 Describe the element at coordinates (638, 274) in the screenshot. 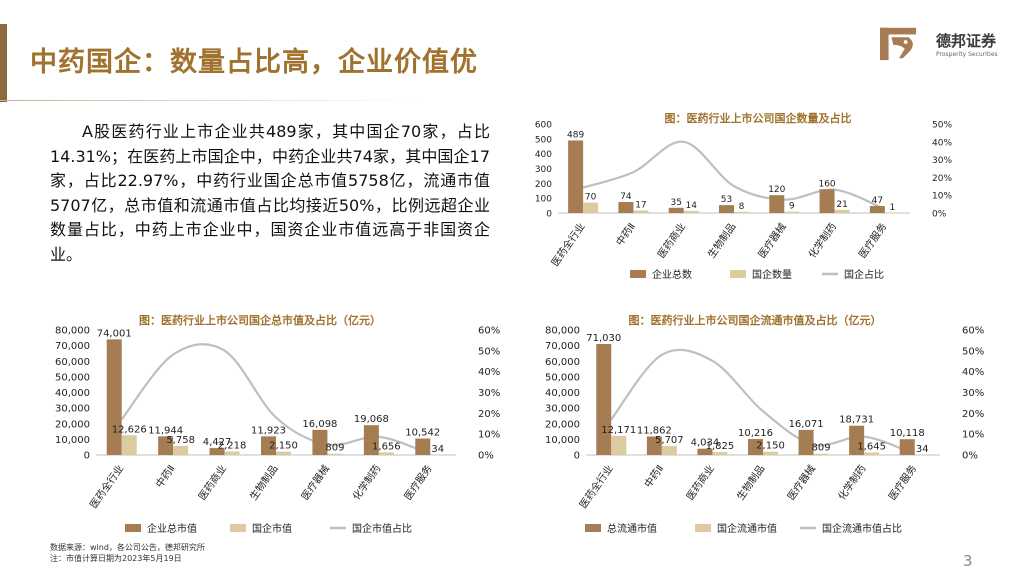

I see `legend-swatch` at that location.